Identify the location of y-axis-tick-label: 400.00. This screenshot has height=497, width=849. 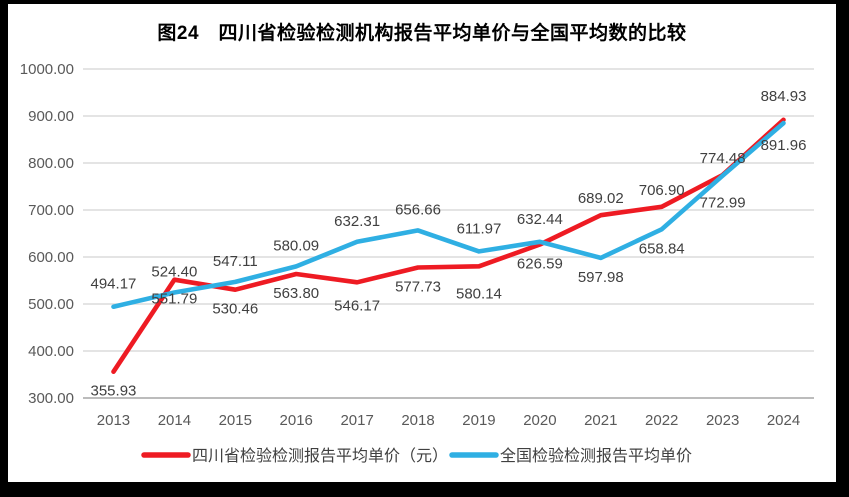
(51, 351).